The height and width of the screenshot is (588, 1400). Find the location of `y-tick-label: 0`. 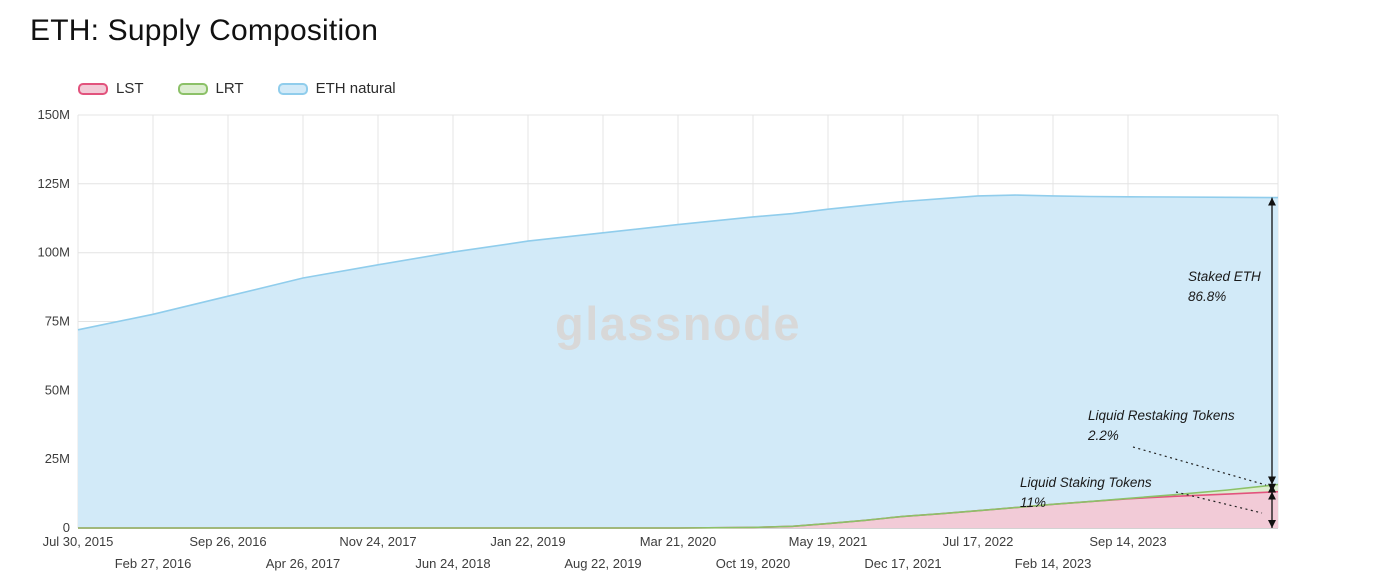

y-tick-label: 0 is located at coordinates (66, 527).